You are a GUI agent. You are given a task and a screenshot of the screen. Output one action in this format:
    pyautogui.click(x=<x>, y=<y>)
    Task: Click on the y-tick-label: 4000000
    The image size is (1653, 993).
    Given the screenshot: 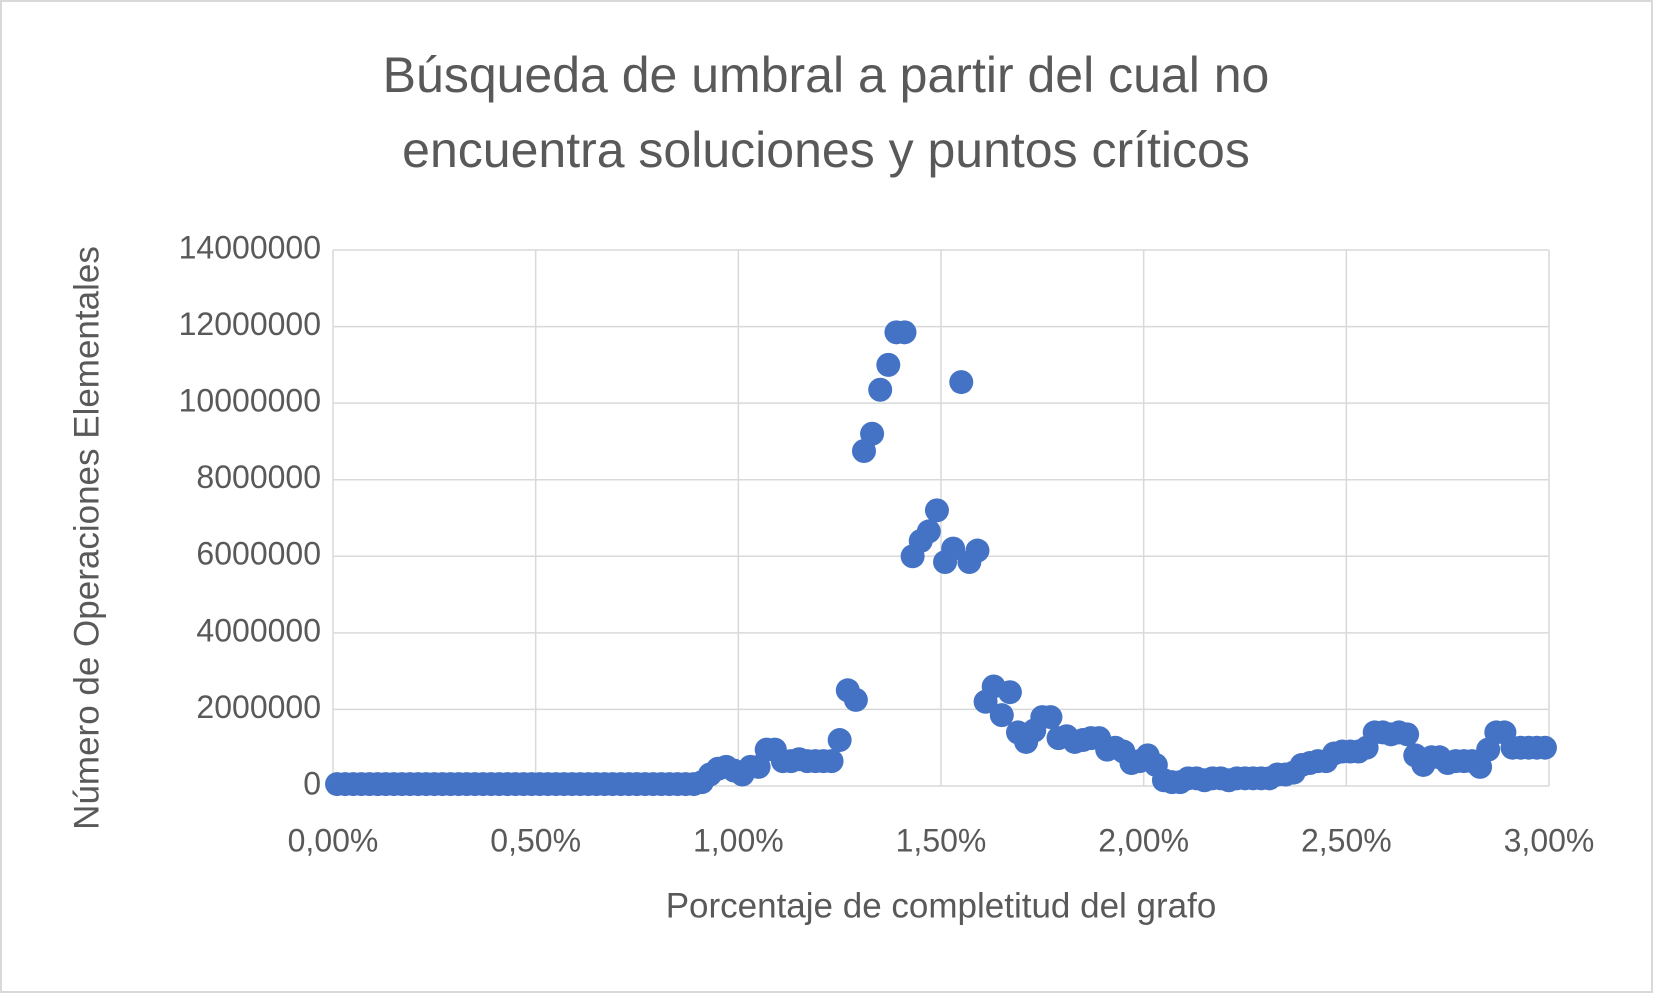 What is the action you would take?
    pyautogui.click(x=258, y=630)
    